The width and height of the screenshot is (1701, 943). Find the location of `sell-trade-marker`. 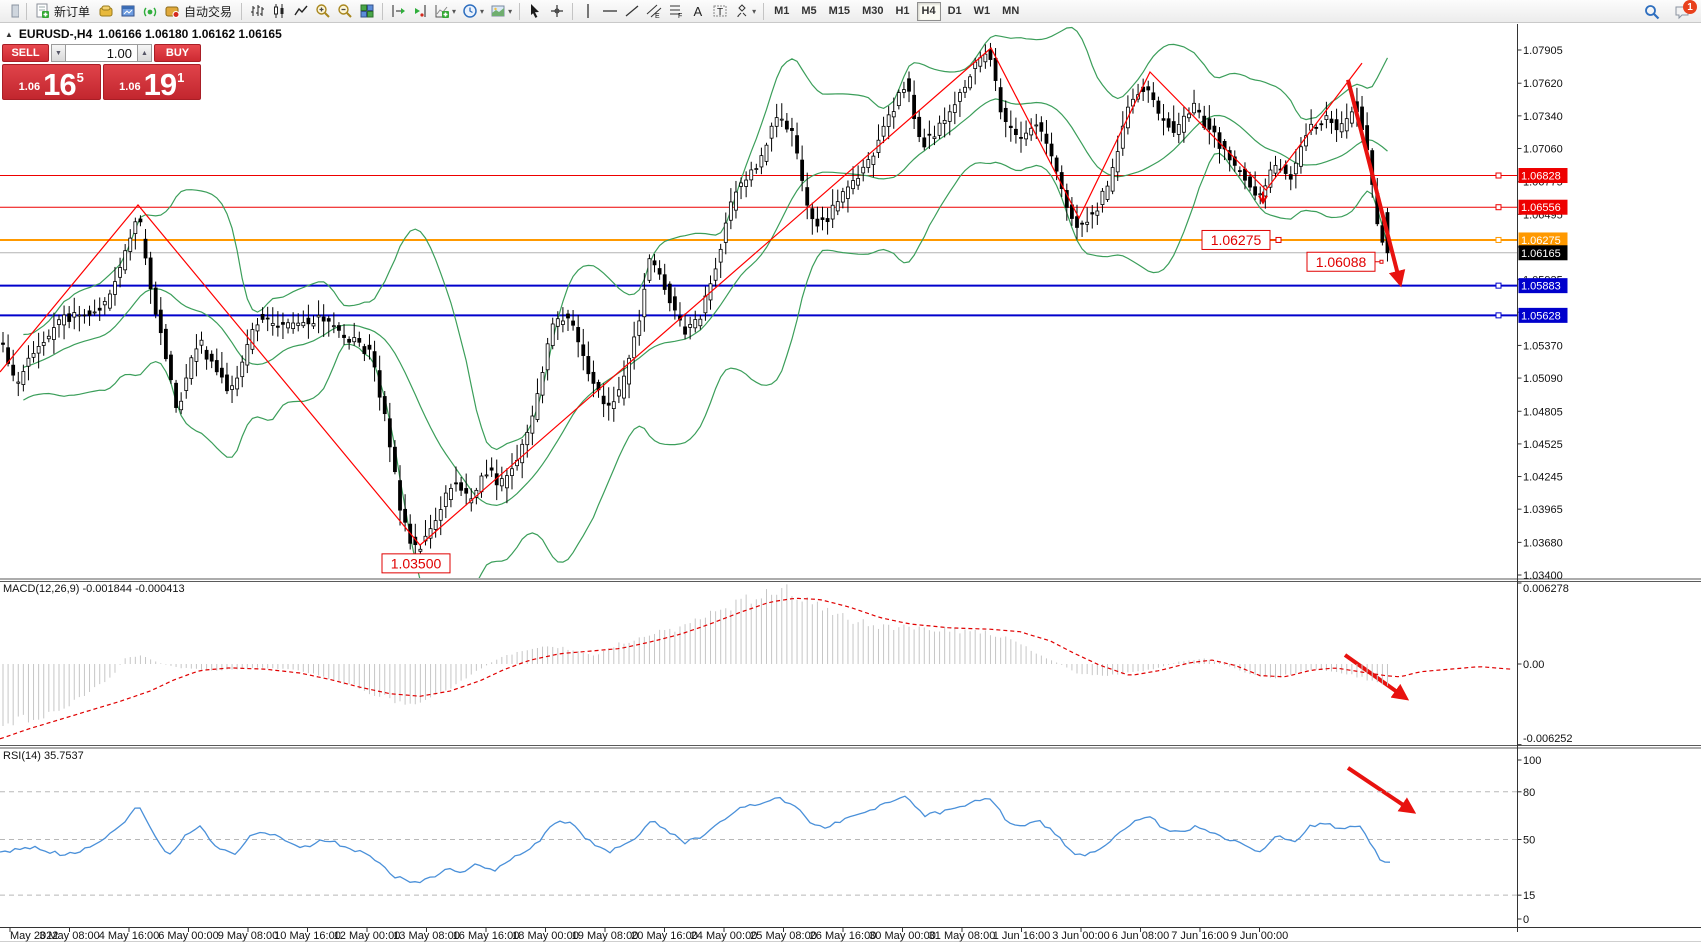

sell-trade-marker is located at coordinates (1263, 198).